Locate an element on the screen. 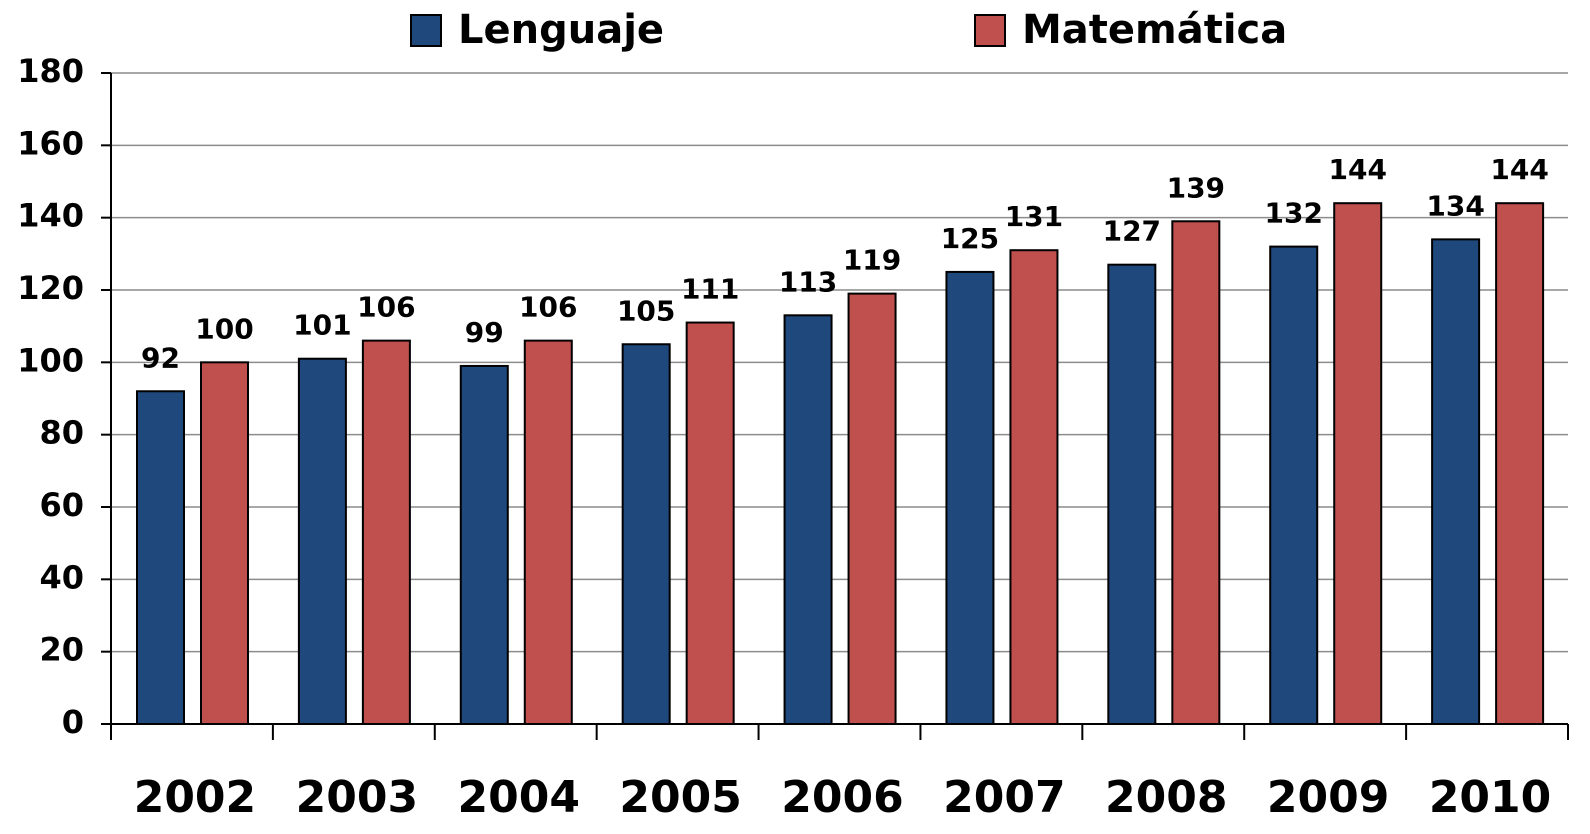 The image size is (1590, 834). data-label: 111 is located at coordinates (710, 289).